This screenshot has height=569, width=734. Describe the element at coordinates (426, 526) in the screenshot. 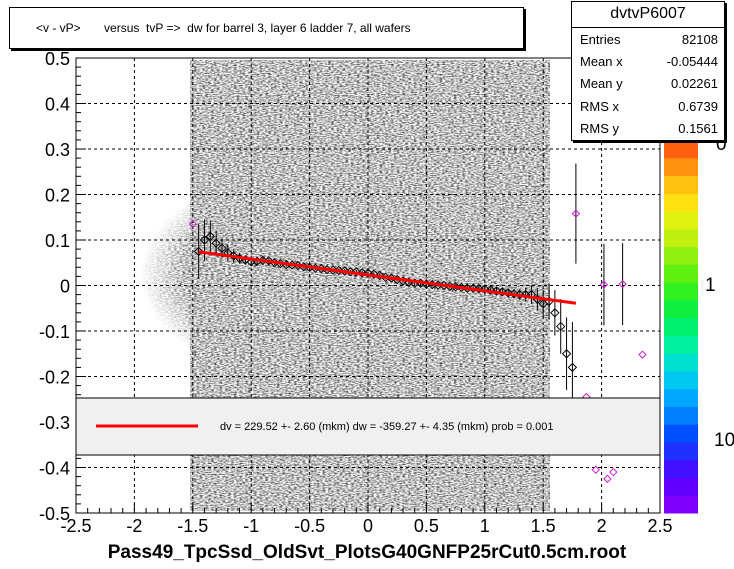

I see `x-tick-label: 0.5` at that location.